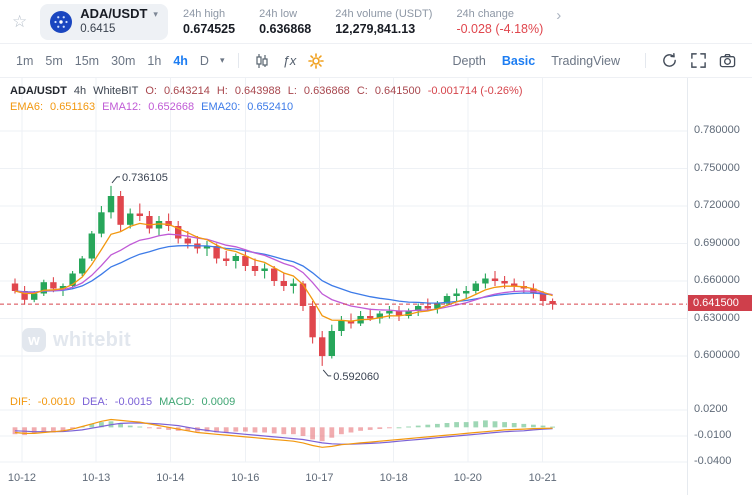  I want to click on annotation-low: 0.592060, so click(356, 377).